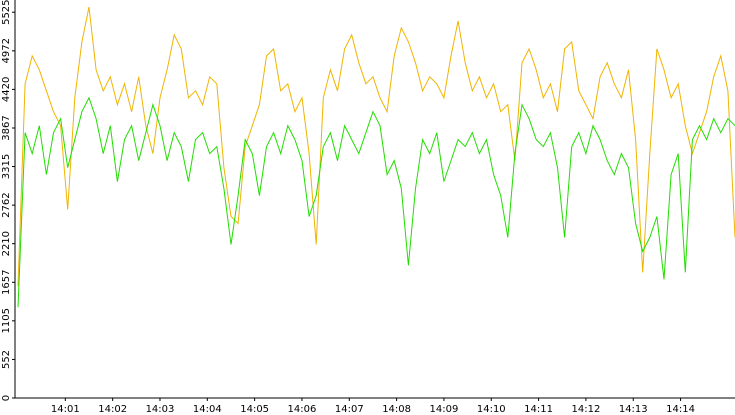 The image size is (735, 415). Describe the element at coordinates (444, 409) in the screenshot. I see `x-tick-label: 14:09` at that location.